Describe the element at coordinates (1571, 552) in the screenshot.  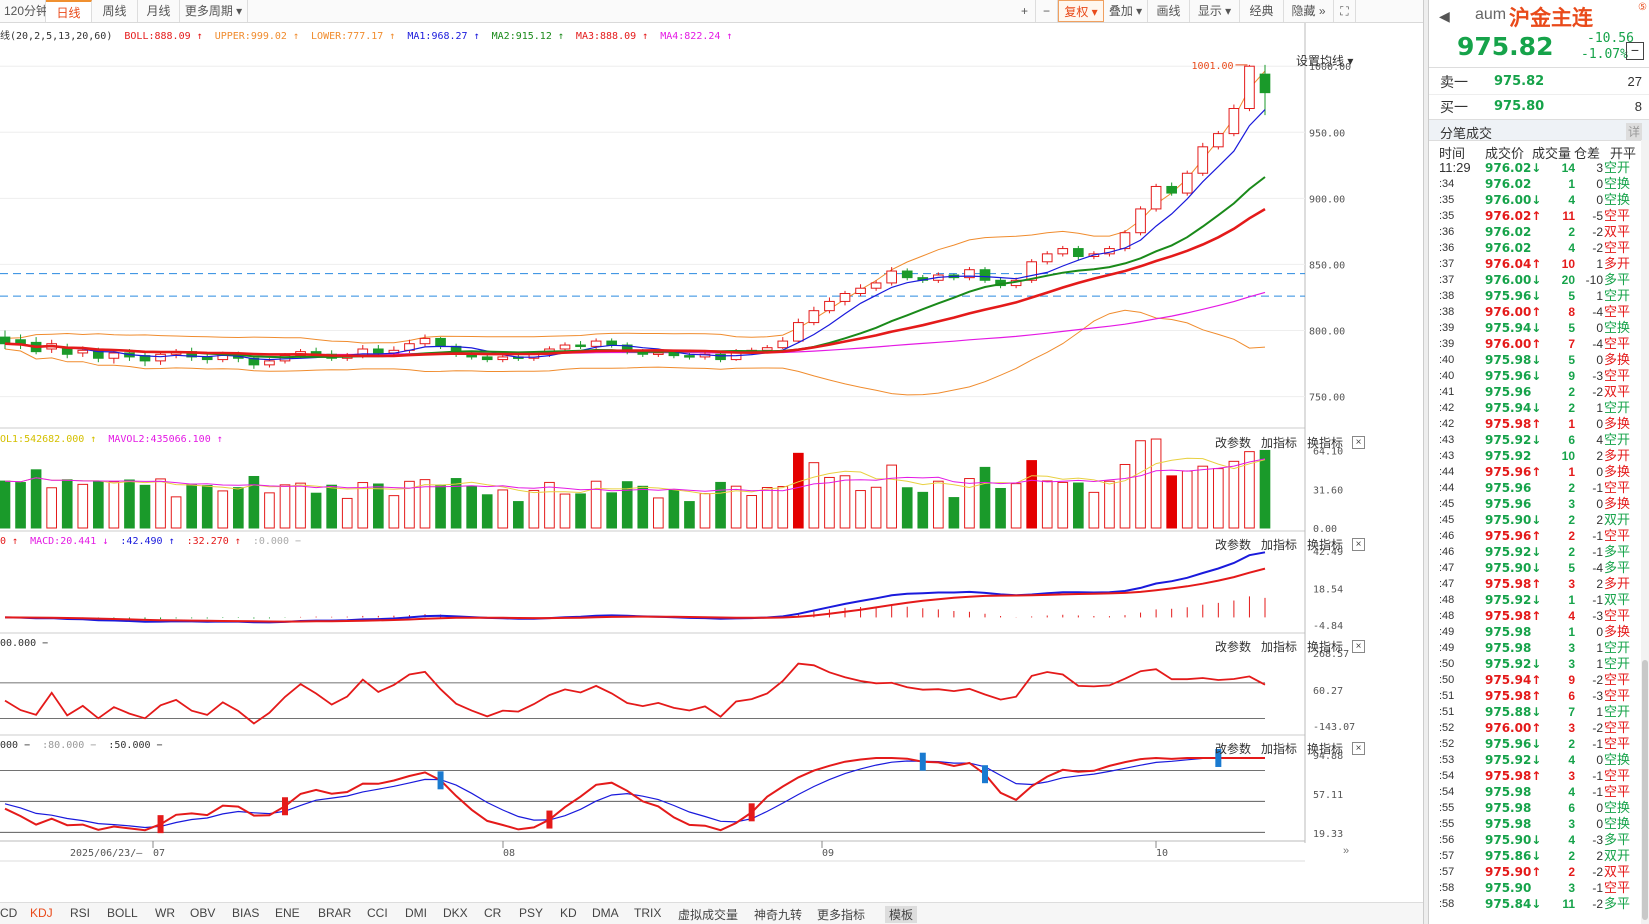
I see `tick-volume: 2` at that location.